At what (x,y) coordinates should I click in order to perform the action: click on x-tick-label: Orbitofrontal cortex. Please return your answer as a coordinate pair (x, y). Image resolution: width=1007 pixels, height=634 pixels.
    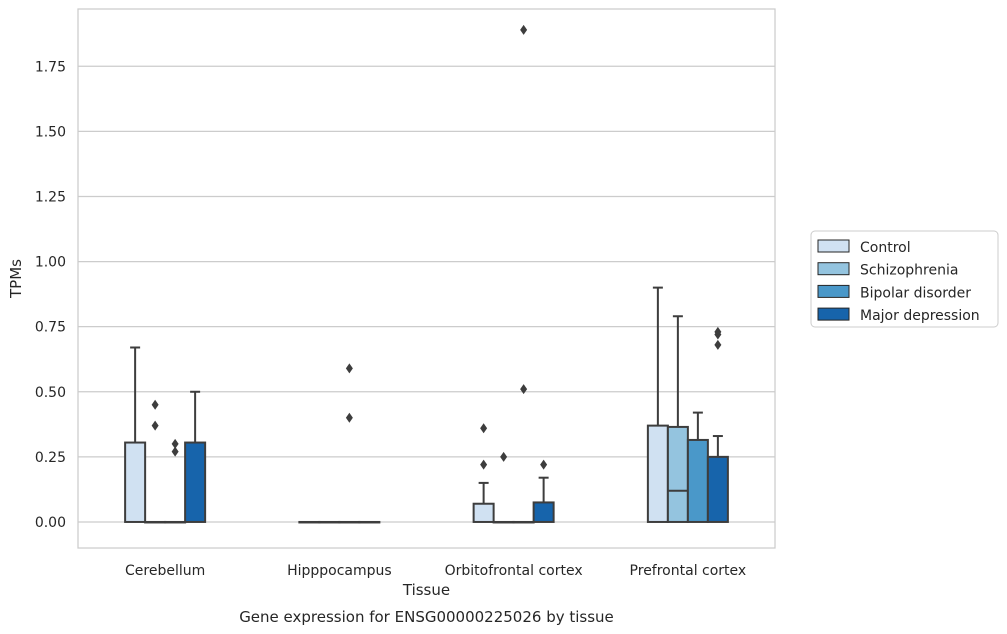
    Looking at the image, I should click on (514, 571).